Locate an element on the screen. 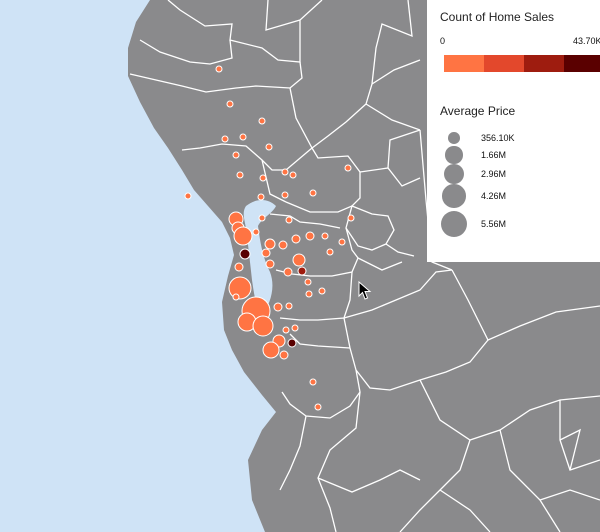 The height and width of the screenshot is (532, 600). bay-water is located at coordinates (259, 258).